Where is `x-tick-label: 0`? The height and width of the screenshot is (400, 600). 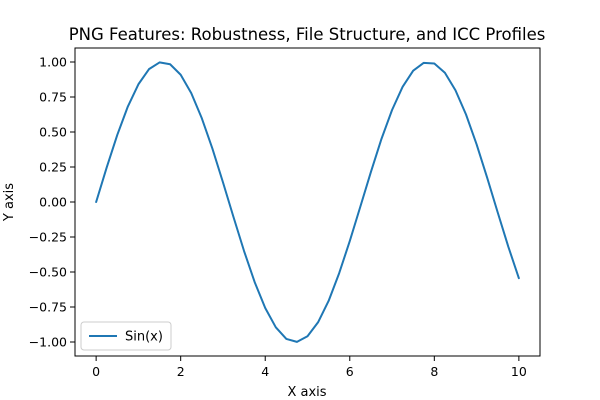 x-tick-label: 0 is located at coordinates (96, 371).